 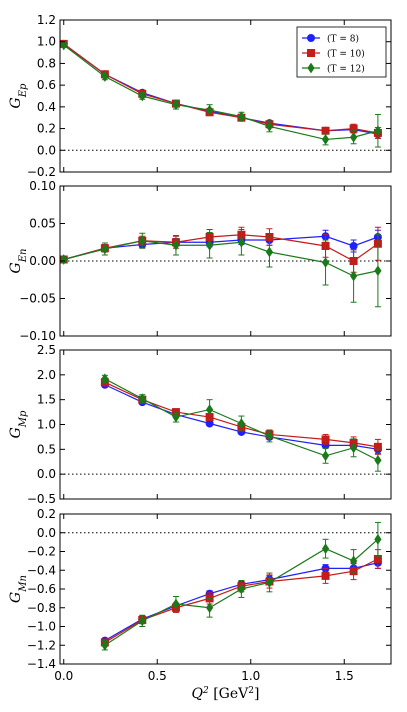 What do you see at coordinates (46, 63) in the screenshot?
I see `y-tick-label: 0.8` at bounding box center [46, 63].